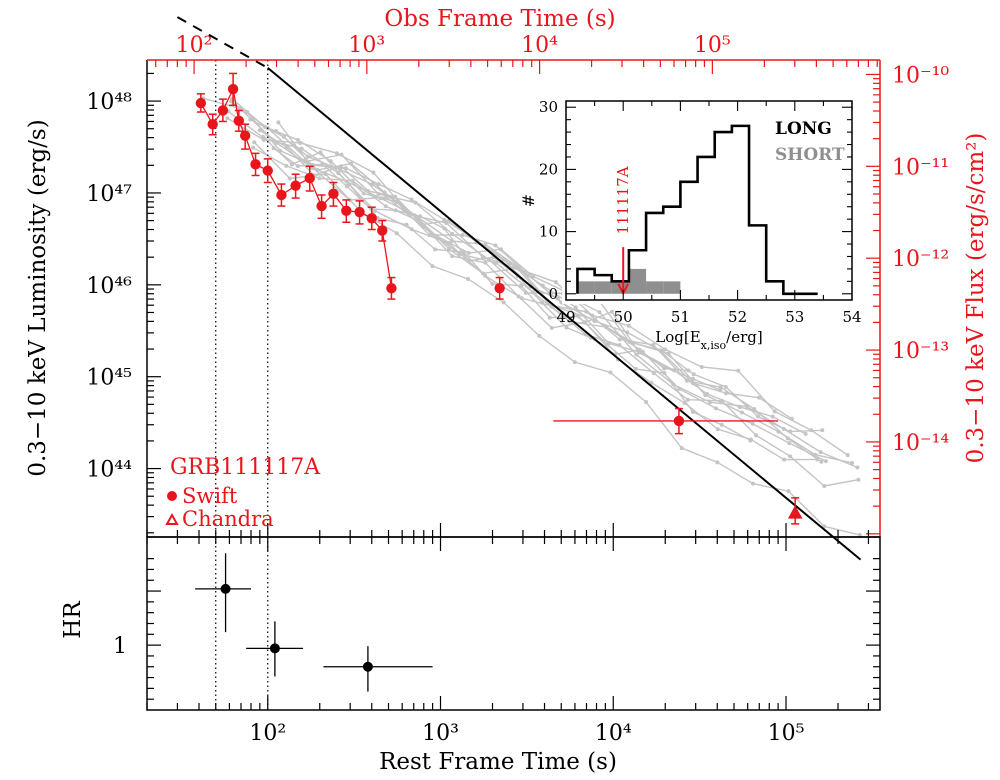 The image size is (1000, 780). I want to click on right-axis-title: 0.3−10 keV Flux (erg/s/cm²), so click(976, 298).